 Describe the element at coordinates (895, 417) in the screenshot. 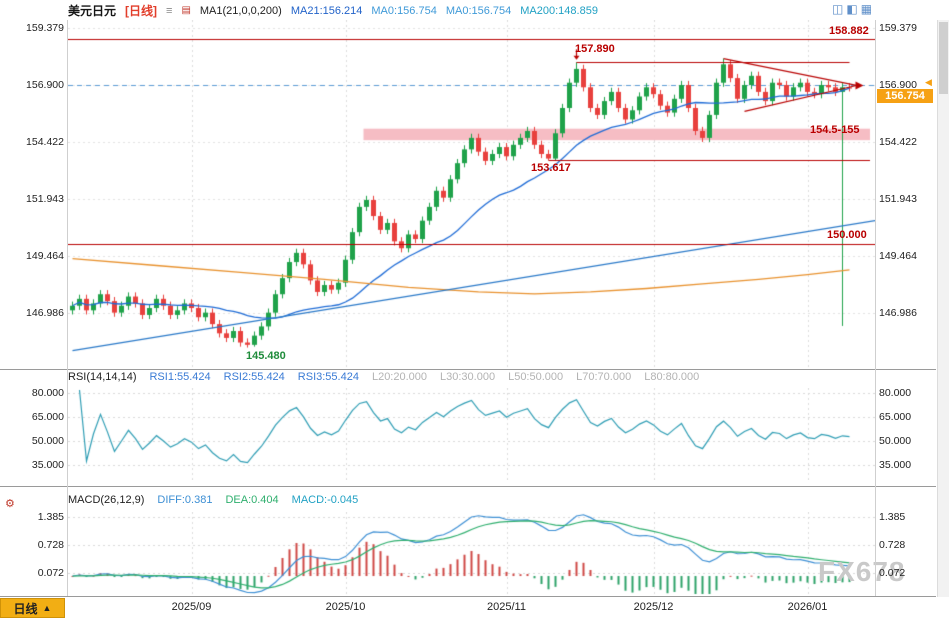

I see `rsi-axis-label-right: 65.000` at that location.